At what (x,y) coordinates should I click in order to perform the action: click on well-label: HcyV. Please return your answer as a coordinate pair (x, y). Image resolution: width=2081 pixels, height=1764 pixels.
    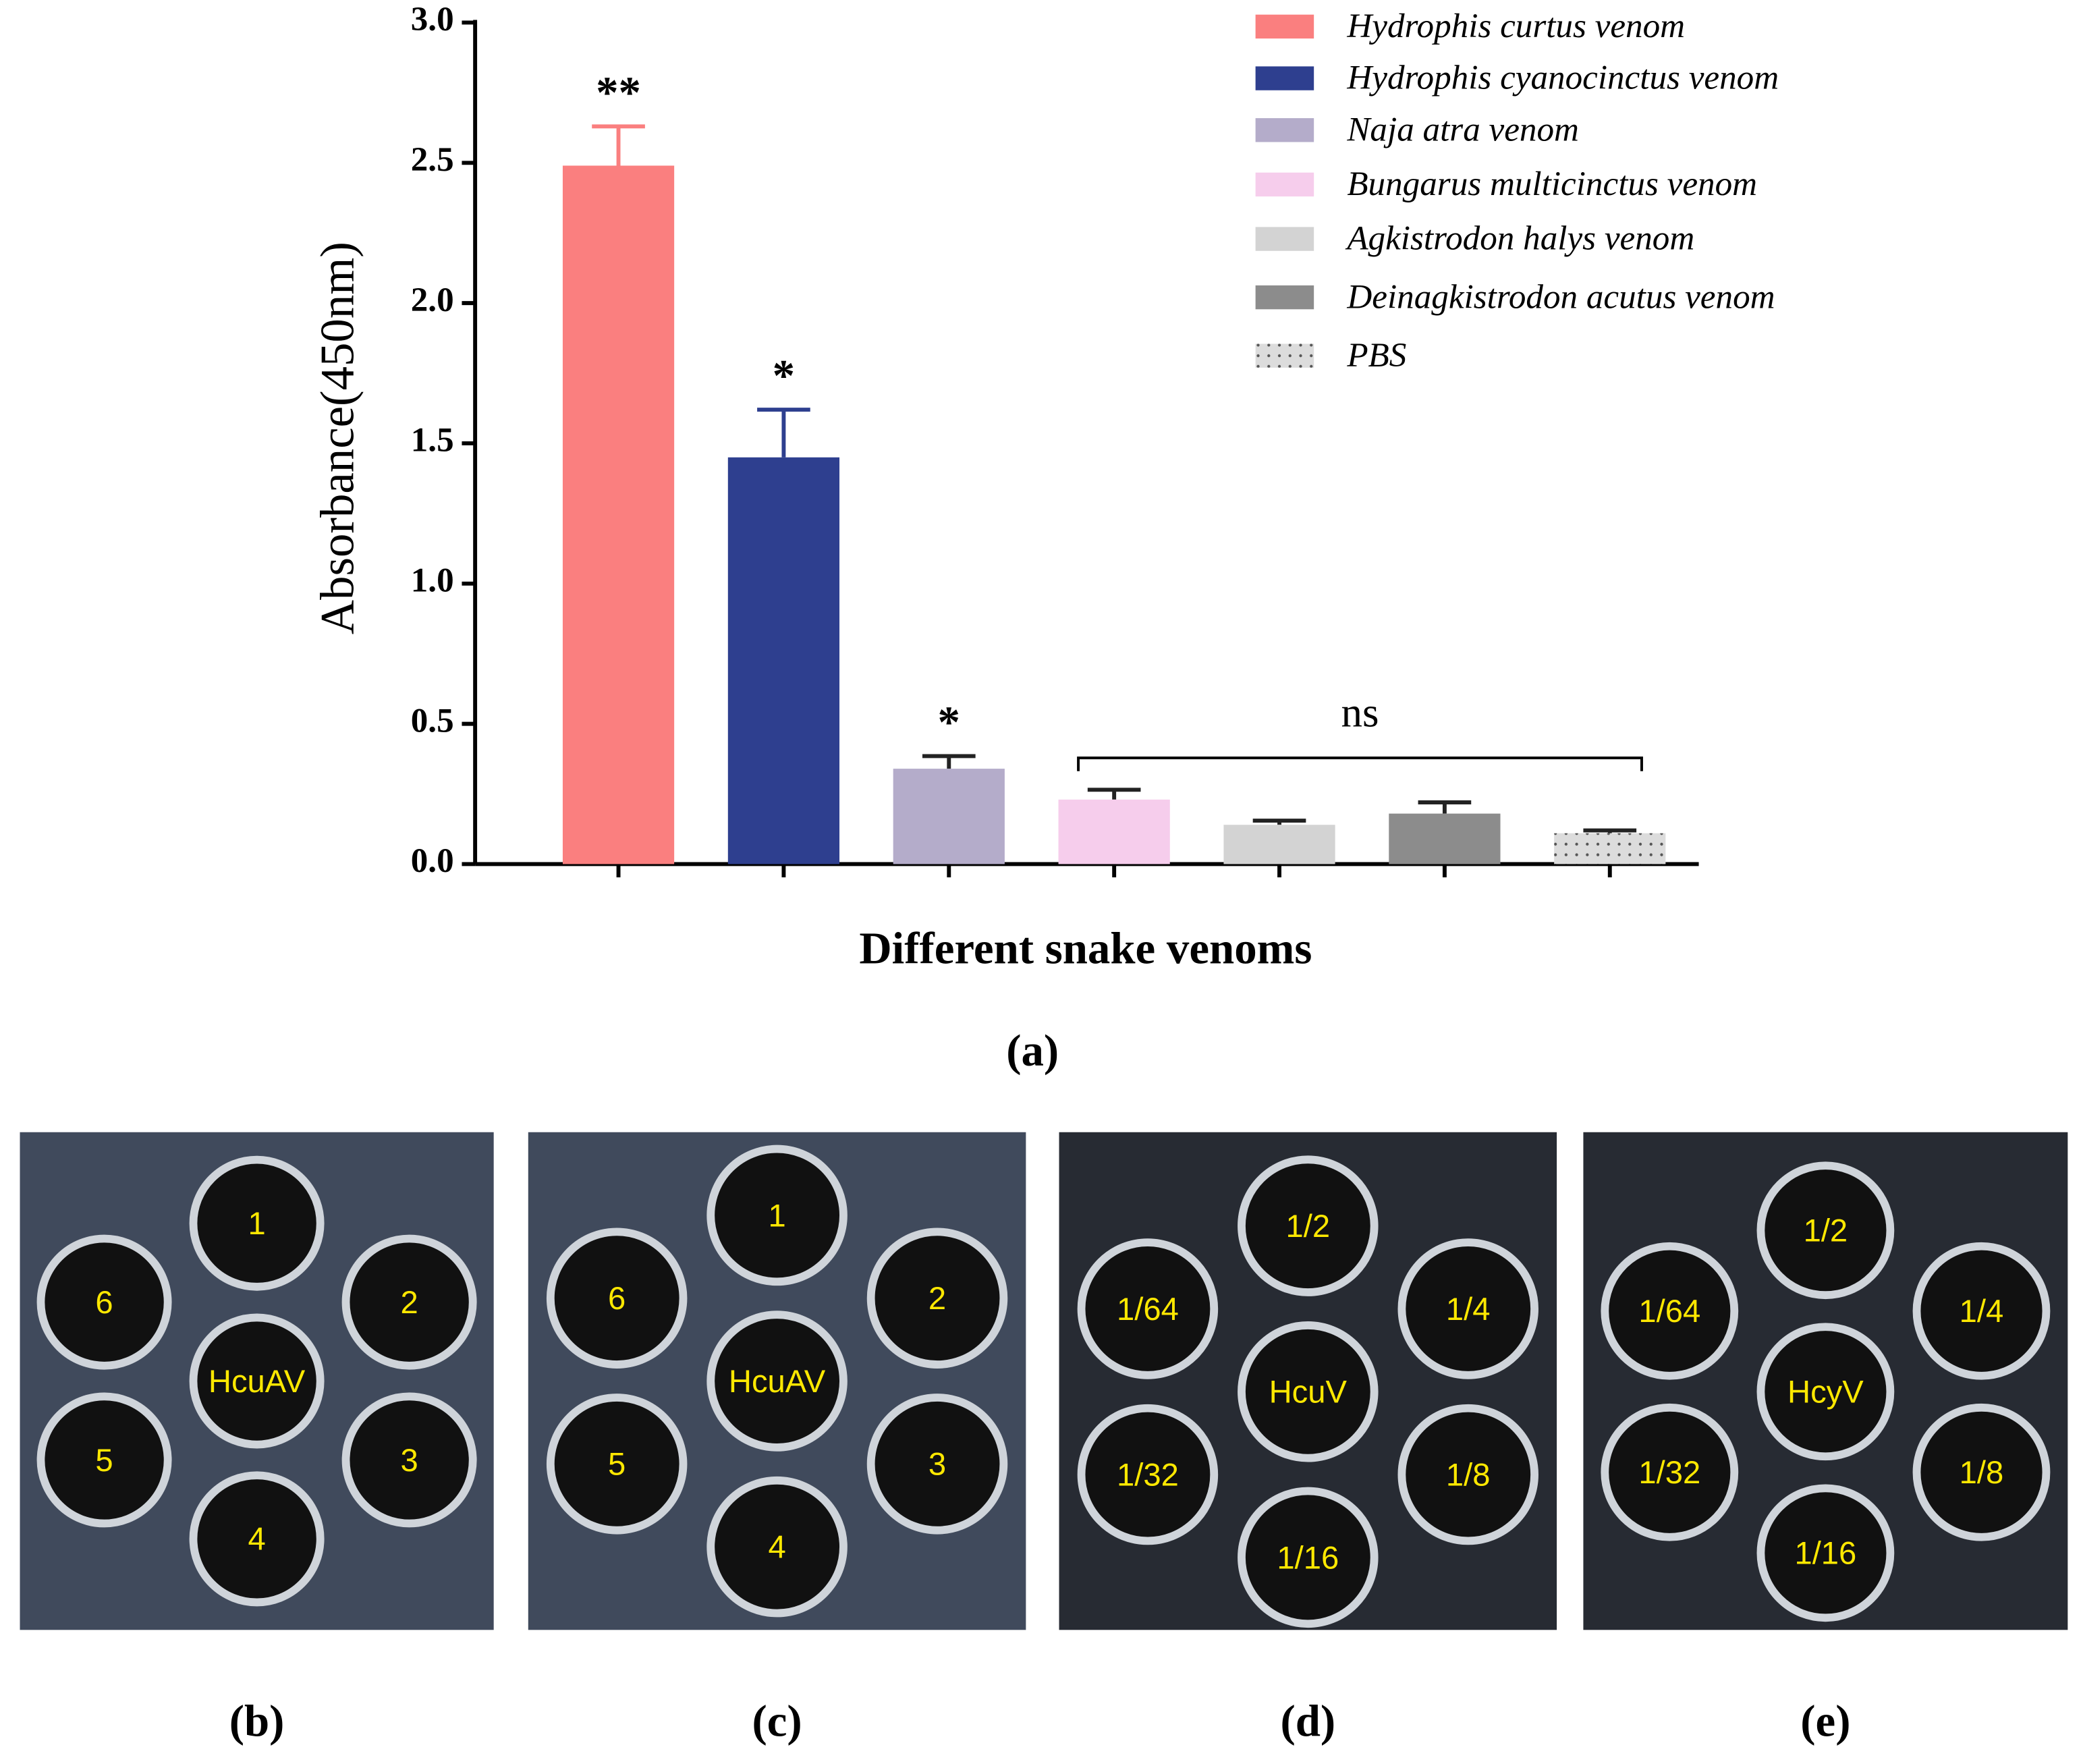
    Looking at the image, I should click on (1825, 1392).